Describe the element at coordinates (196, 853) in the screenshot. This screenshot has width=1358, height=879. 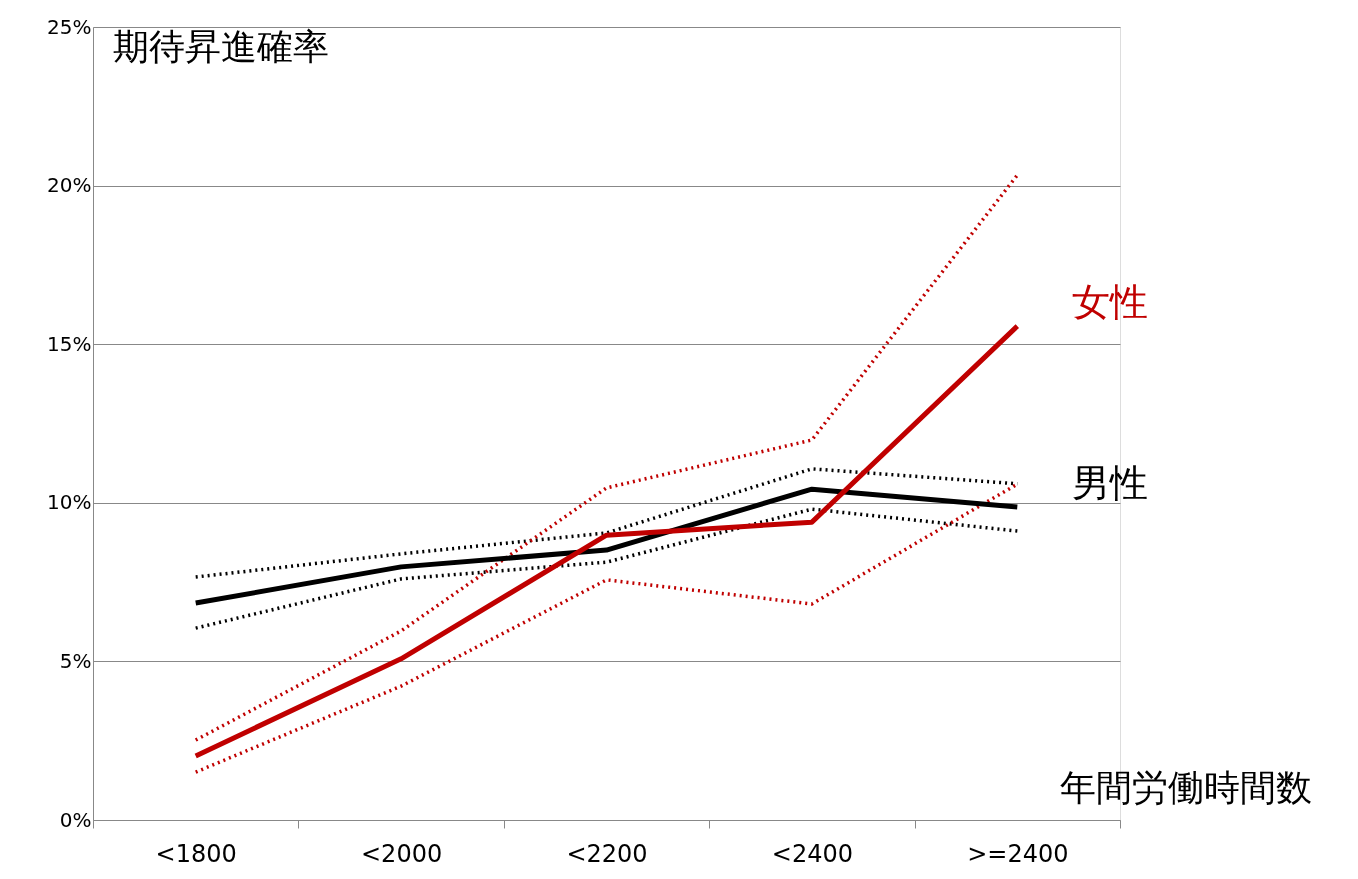
I see `x-tick-label: <1800` at that location.